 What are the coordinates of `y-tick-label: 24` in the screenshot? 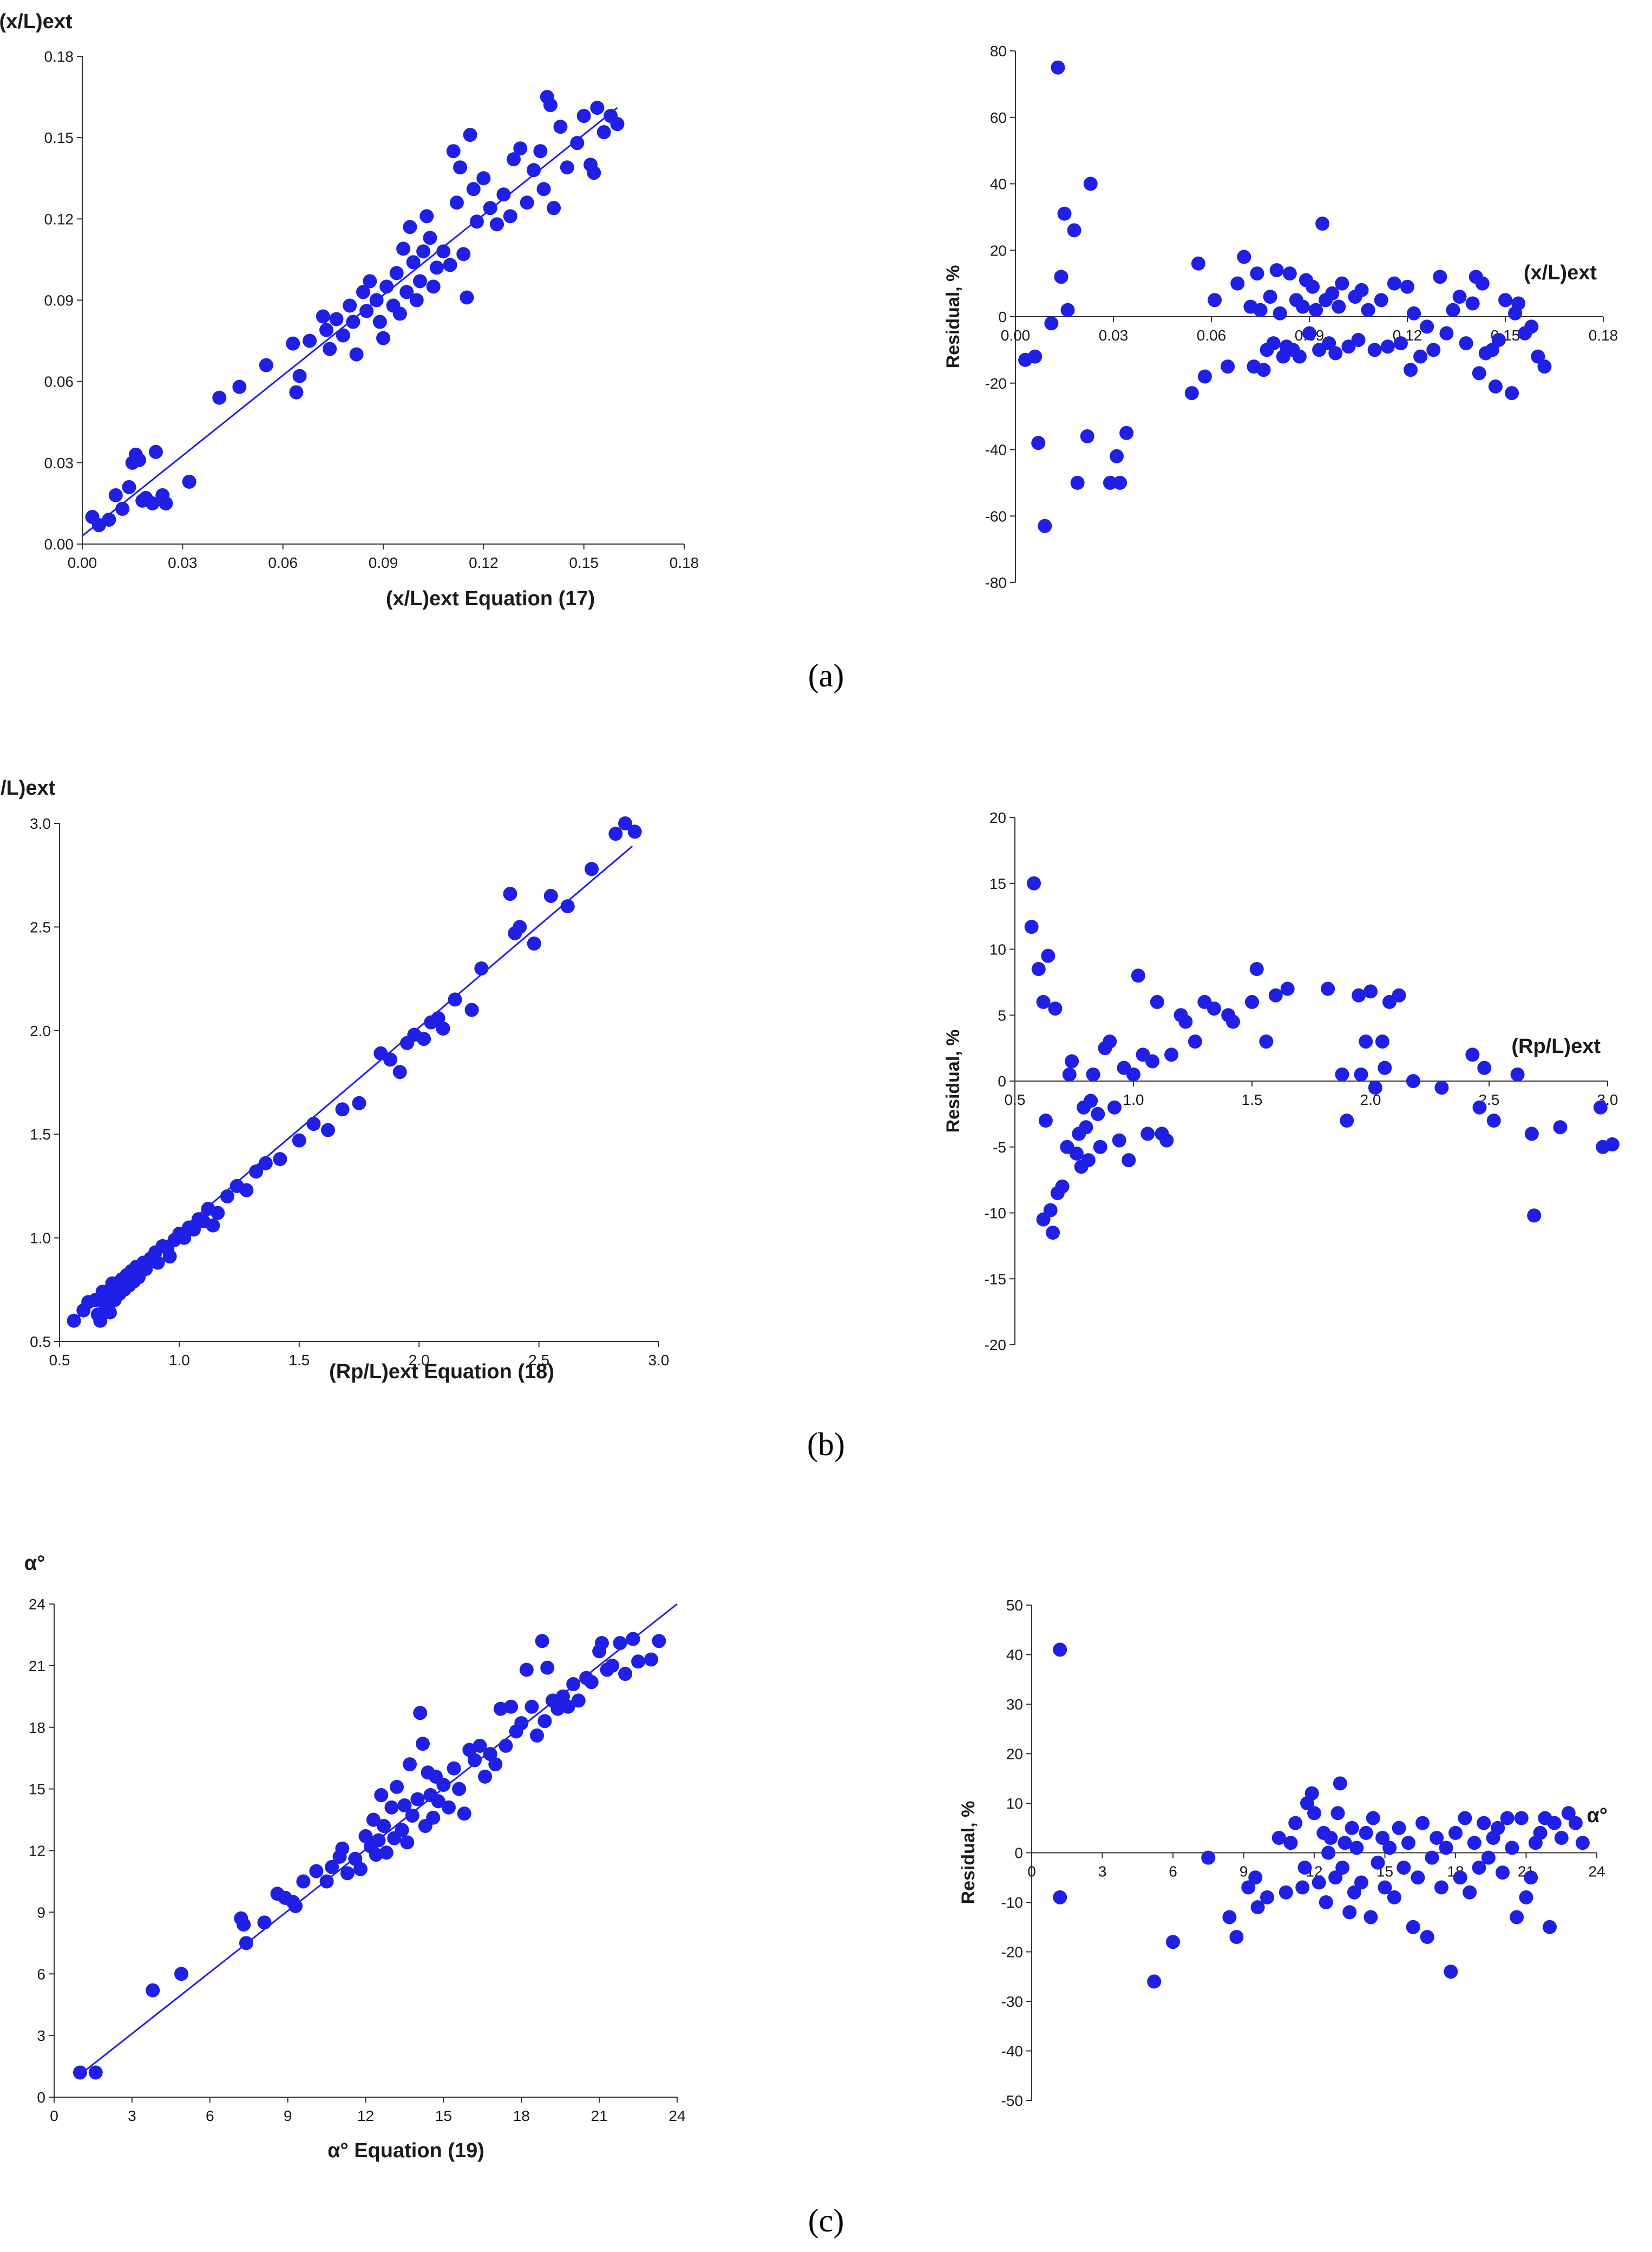 It's located at (37, 1604).